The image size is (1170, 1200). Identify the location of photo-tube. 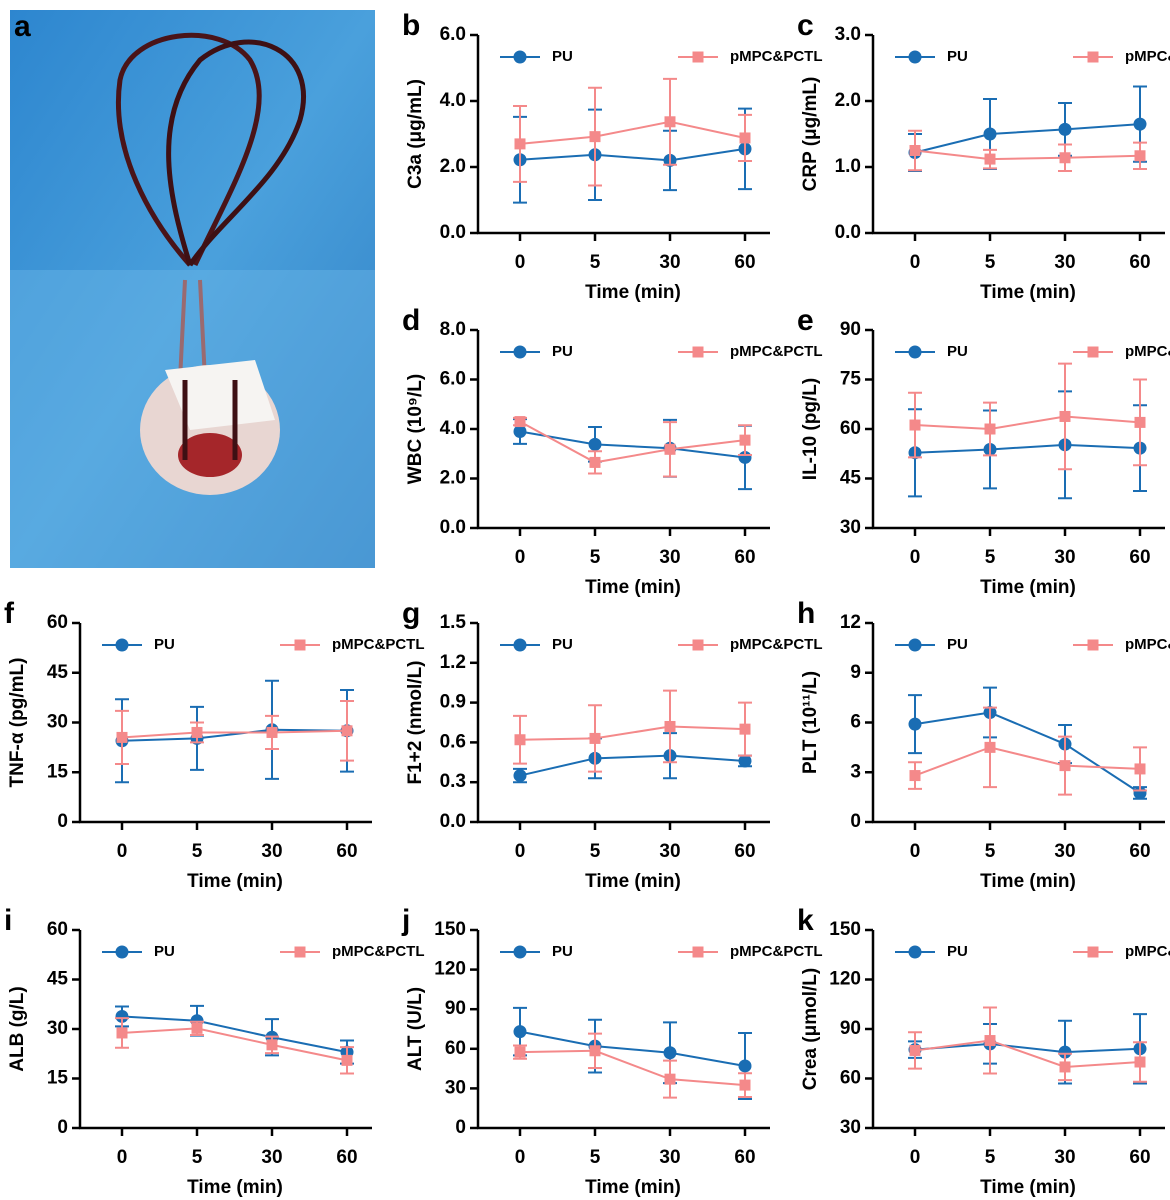
(210, 420).